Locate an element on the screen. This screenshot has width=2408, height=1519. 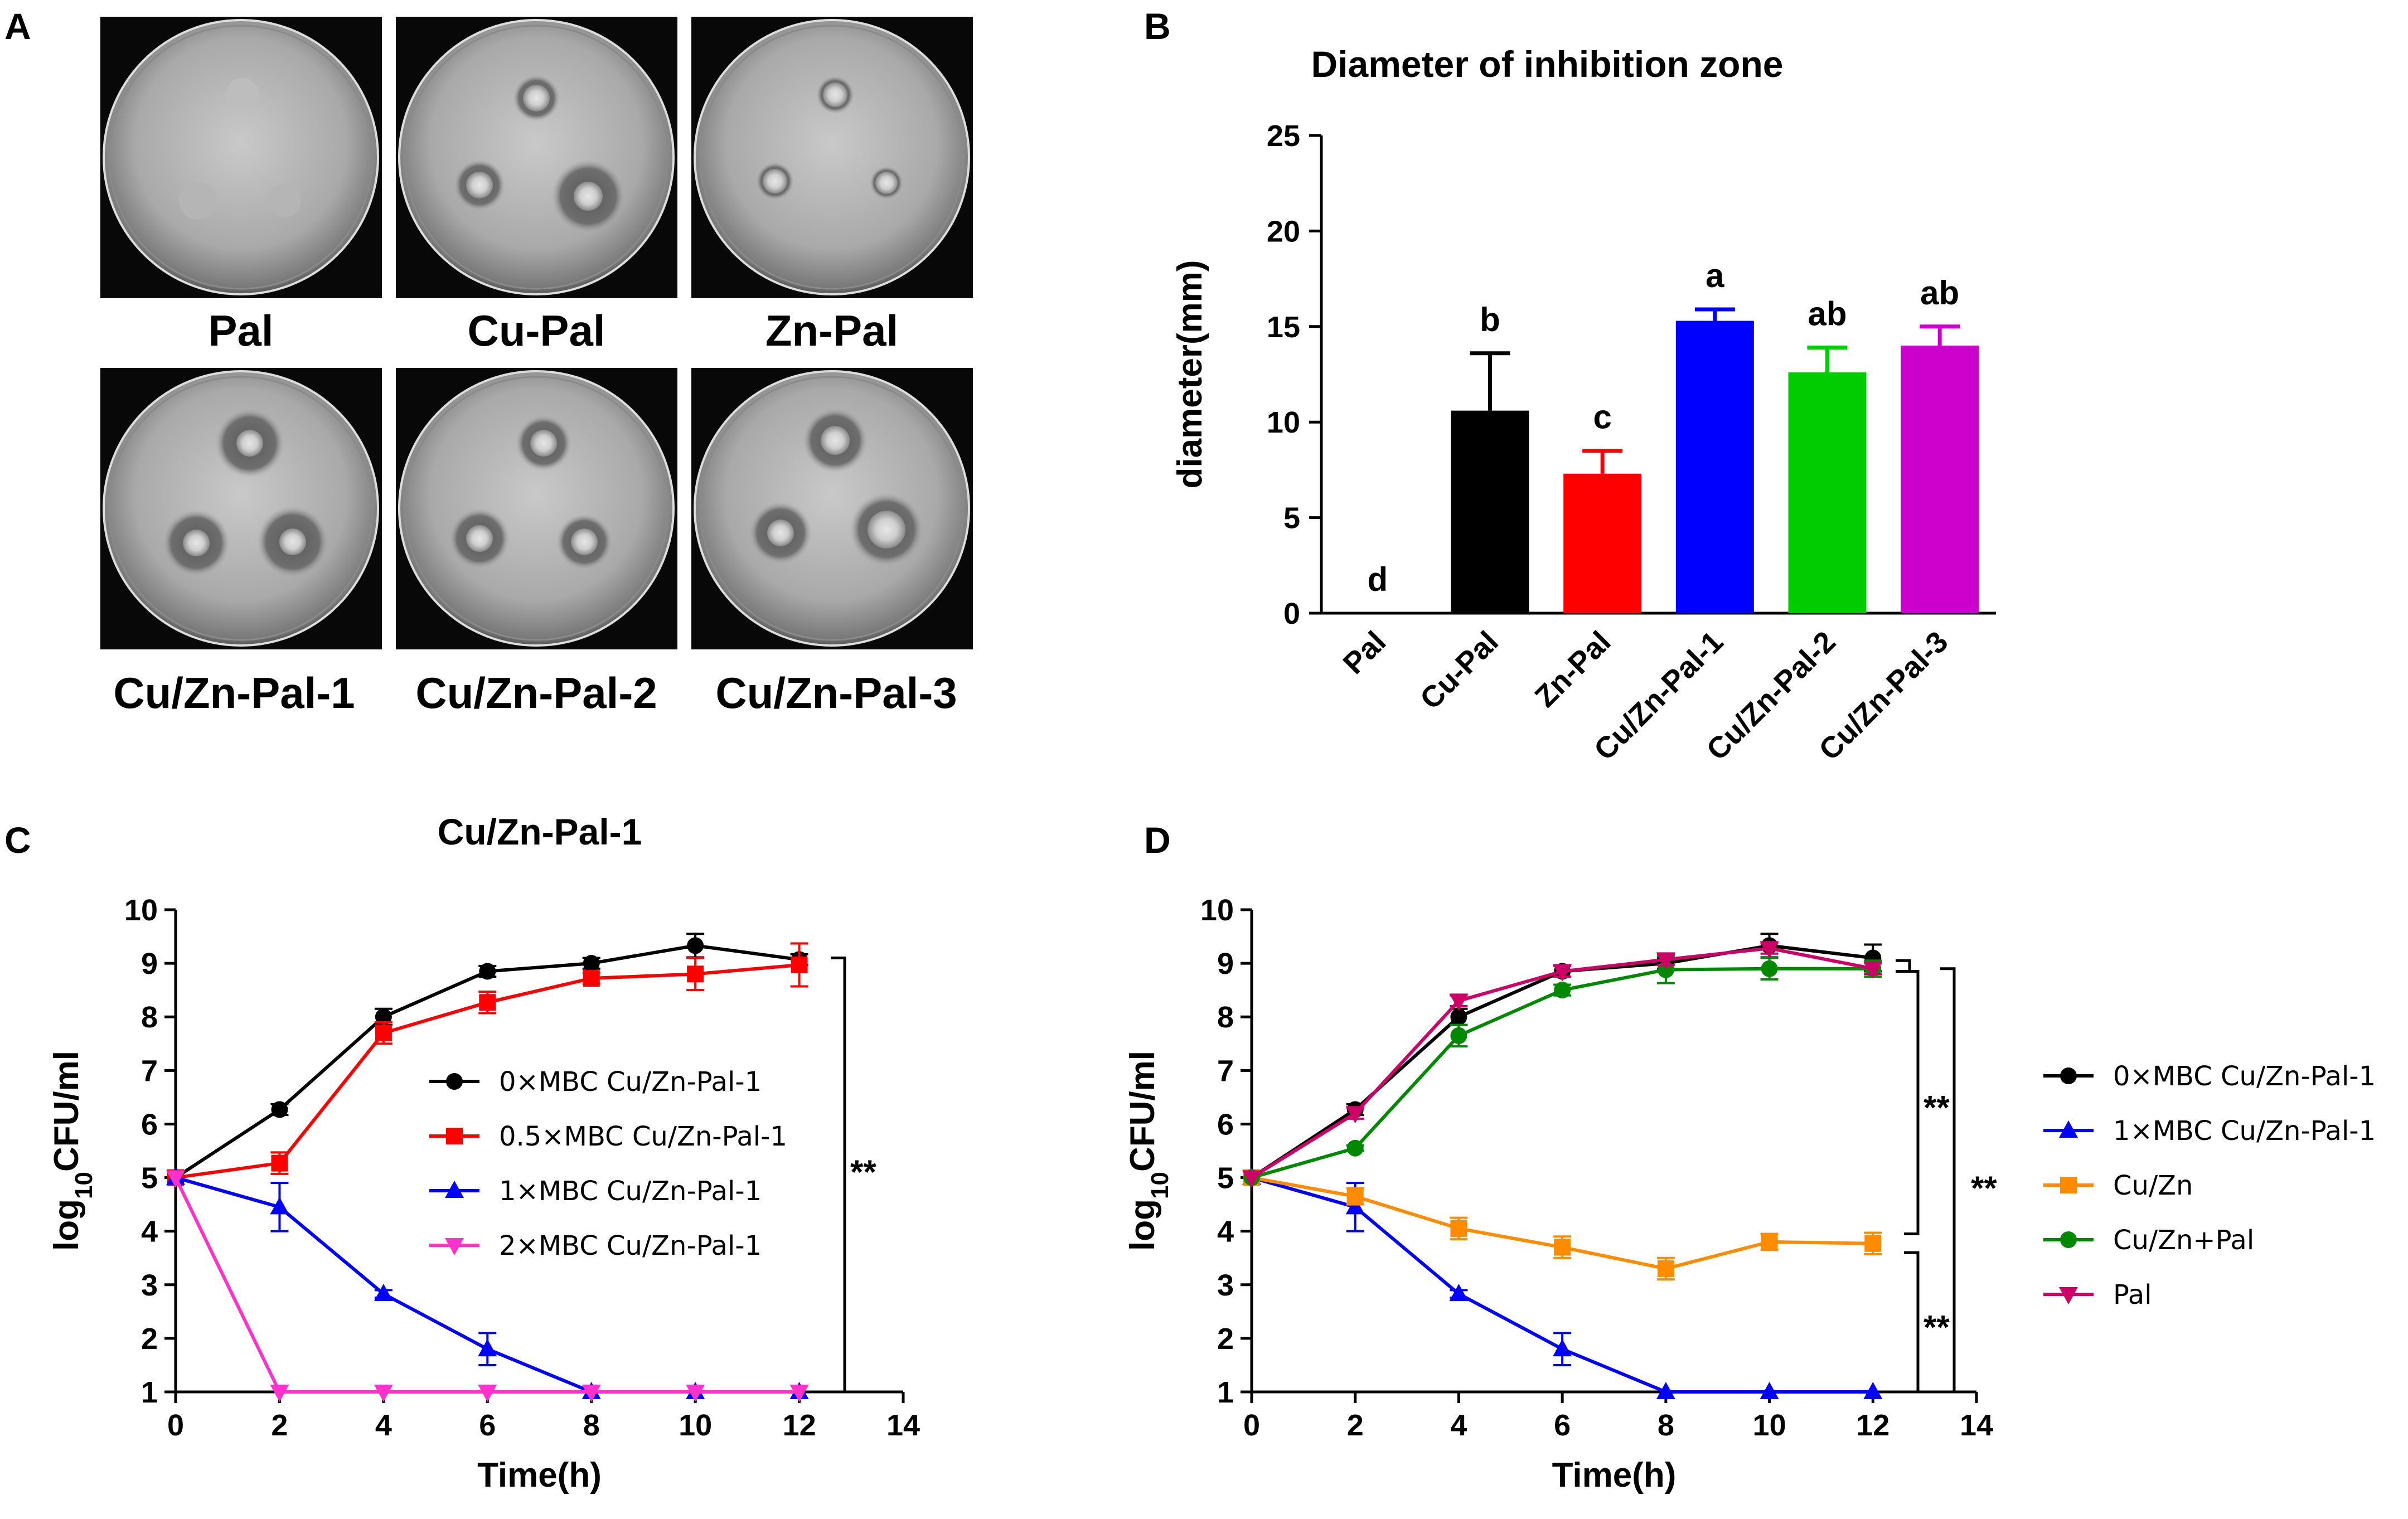
plate-photo-pal is located at coordinates (241, 157).